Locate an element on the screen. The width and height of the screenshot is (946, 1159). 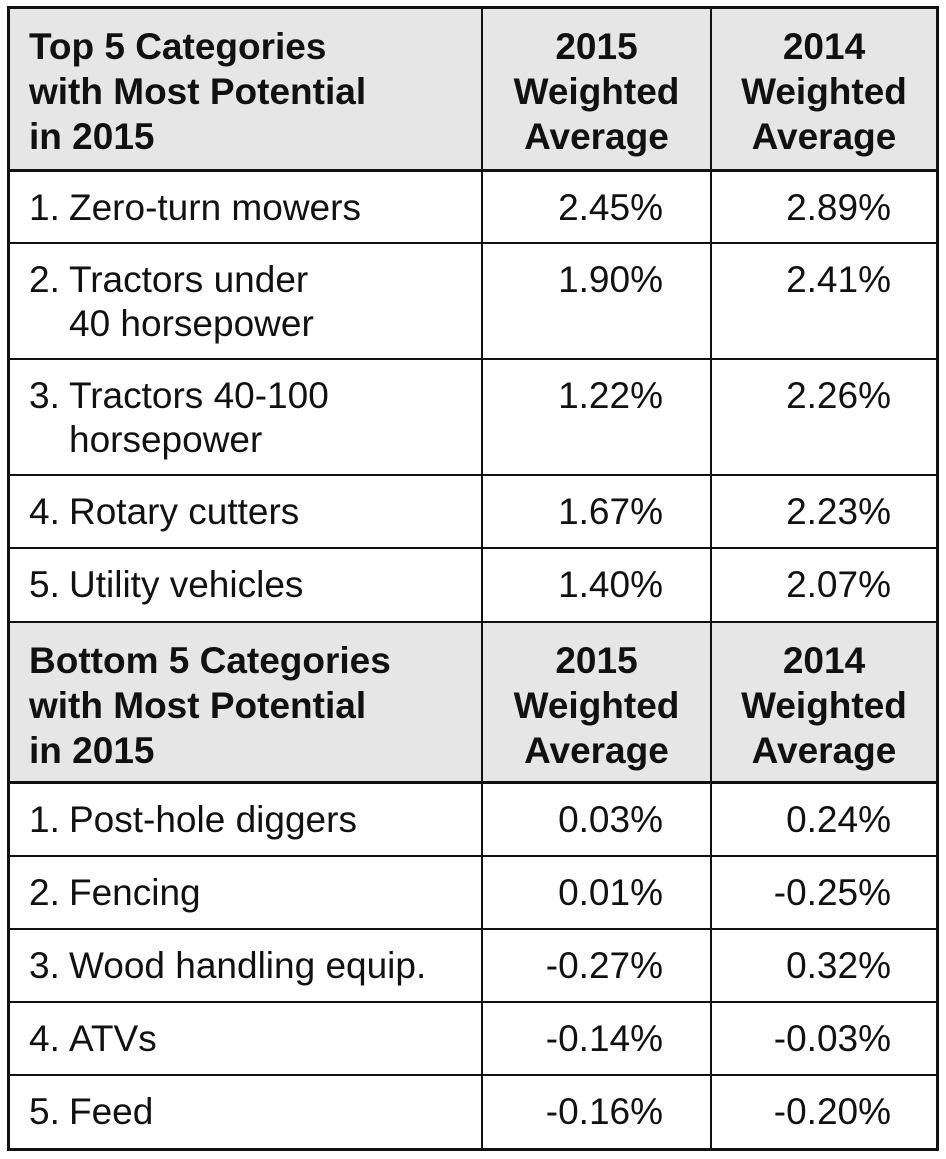
category-label-line: horsepower is located at coordinates (166, 440).